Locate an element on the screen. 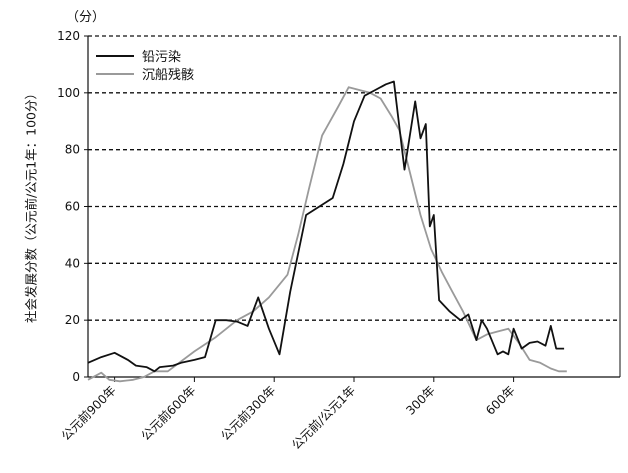 The width and height of the screenshot is (628, 473). y-tick-label-20: 20 is located at coordinates (72, 320).